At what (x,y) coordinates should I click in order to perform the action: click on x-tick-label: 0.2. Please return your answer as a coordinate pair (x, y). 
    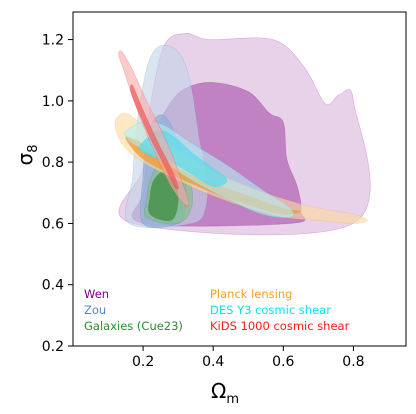
    Looking at the image, I should click on (143, 362).